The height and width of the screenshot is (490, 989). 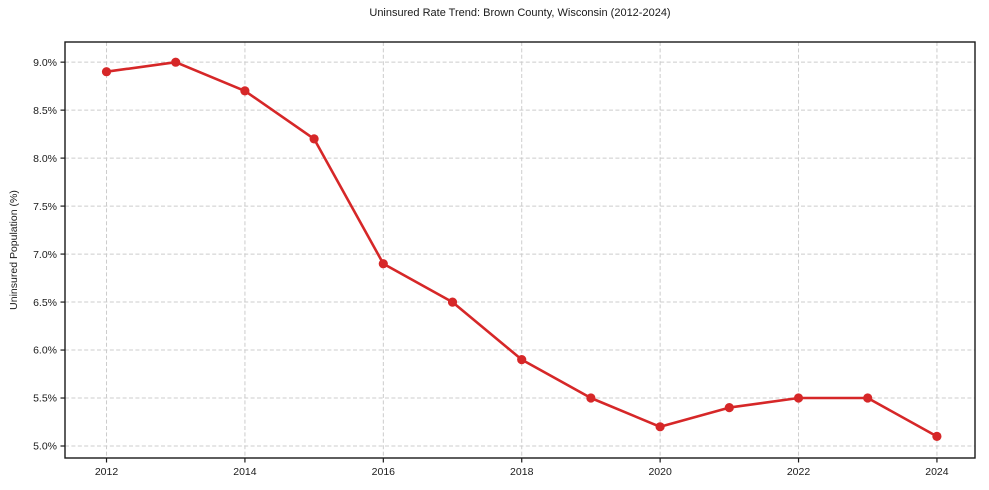 I want to click on x-tick-label: 2018, so click(x=522, y=472).